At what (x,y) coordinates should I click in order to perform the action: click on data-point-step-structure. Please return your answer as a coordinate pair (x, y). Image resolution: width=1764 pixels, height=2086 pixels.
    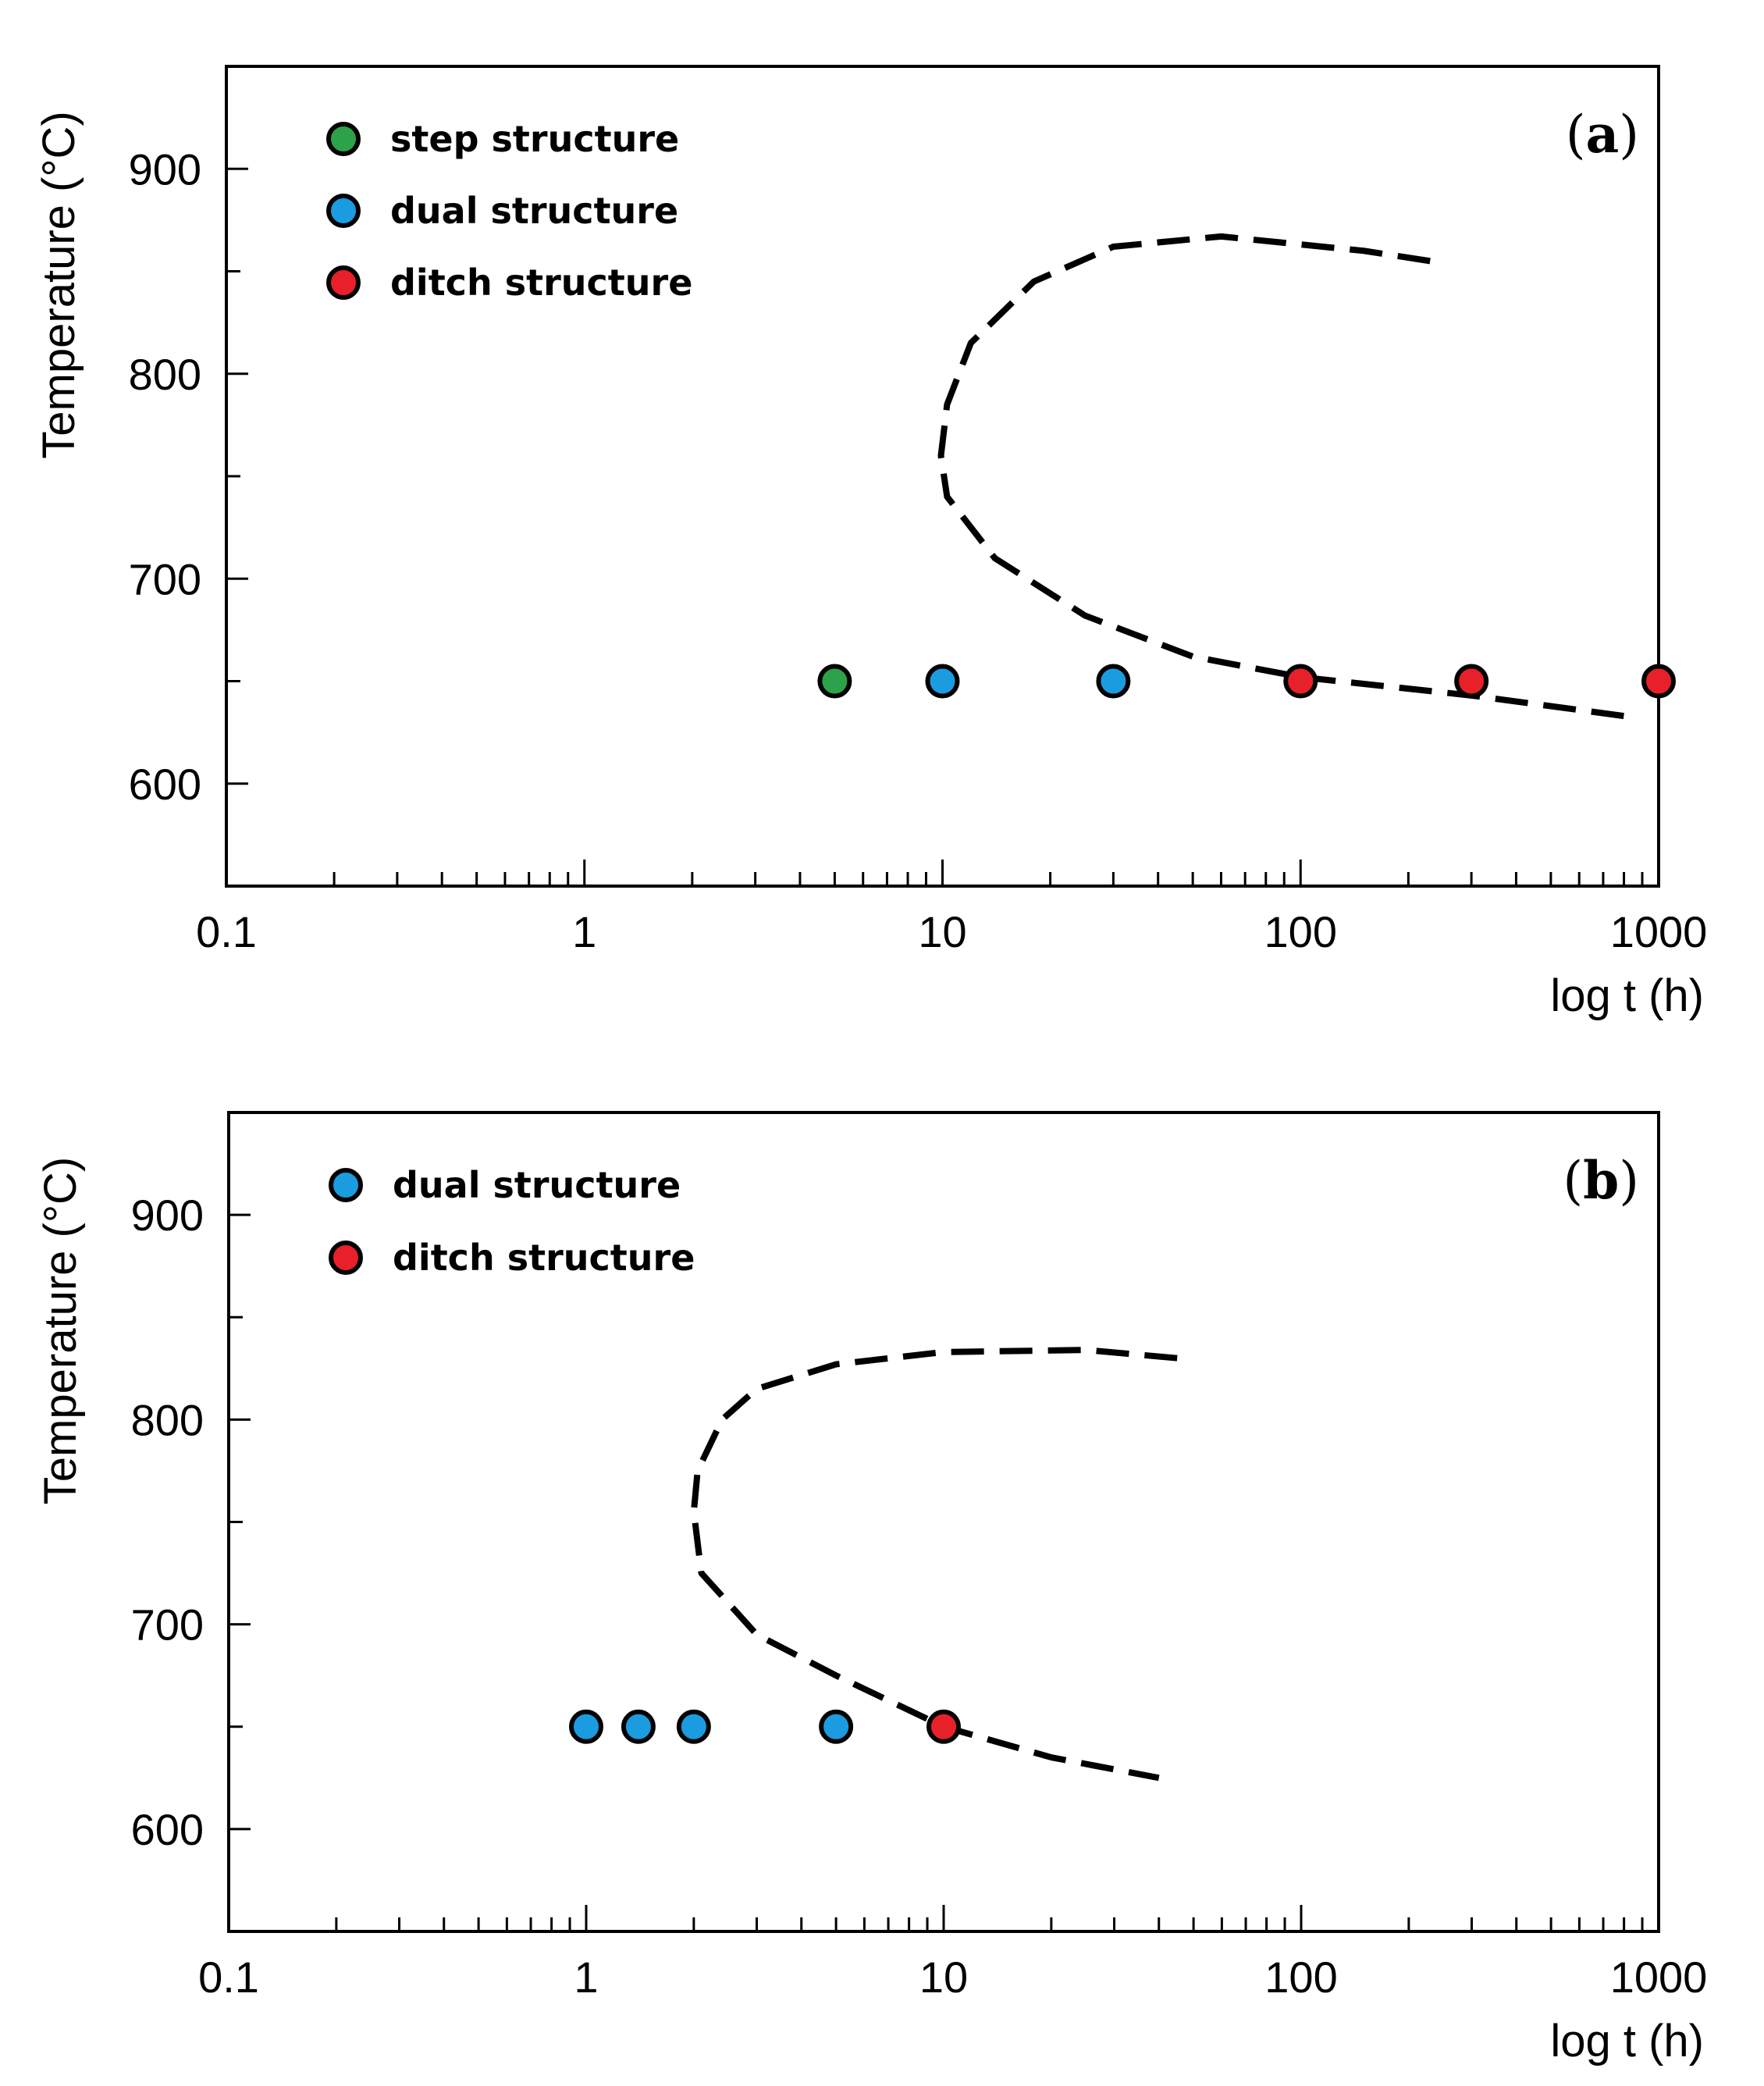
    Looking at the image, I should click on (834, 681).